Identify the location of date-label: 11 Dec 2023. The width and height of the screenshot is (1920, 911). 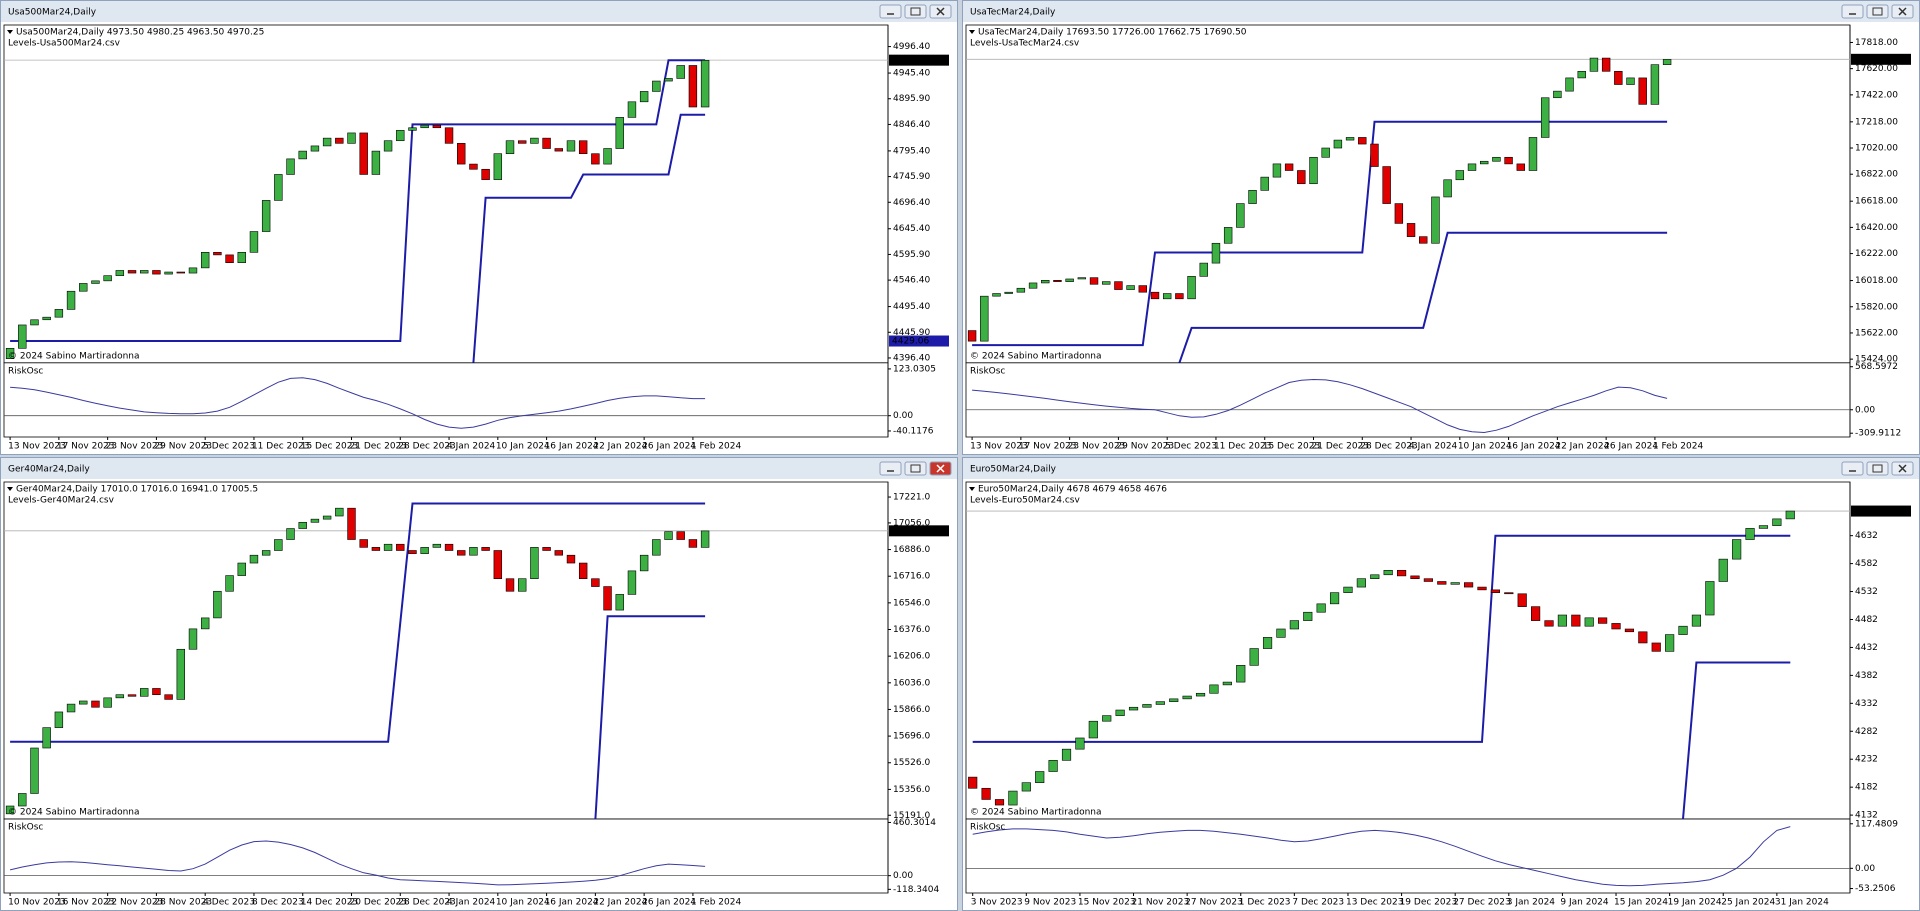
(281, 447).